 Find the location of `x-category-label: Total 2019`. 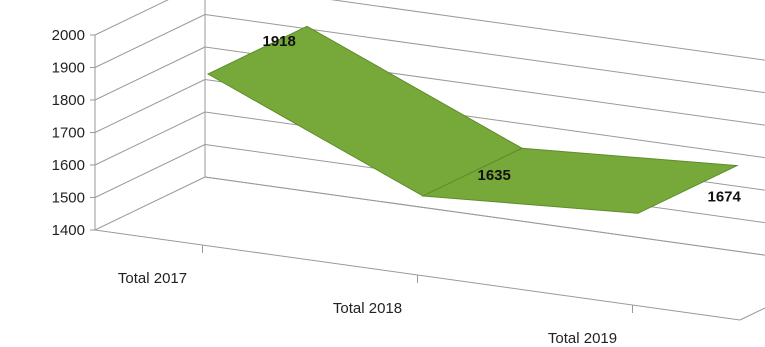

x-category-label: Total 2019 is located at coordinates (582, 338).